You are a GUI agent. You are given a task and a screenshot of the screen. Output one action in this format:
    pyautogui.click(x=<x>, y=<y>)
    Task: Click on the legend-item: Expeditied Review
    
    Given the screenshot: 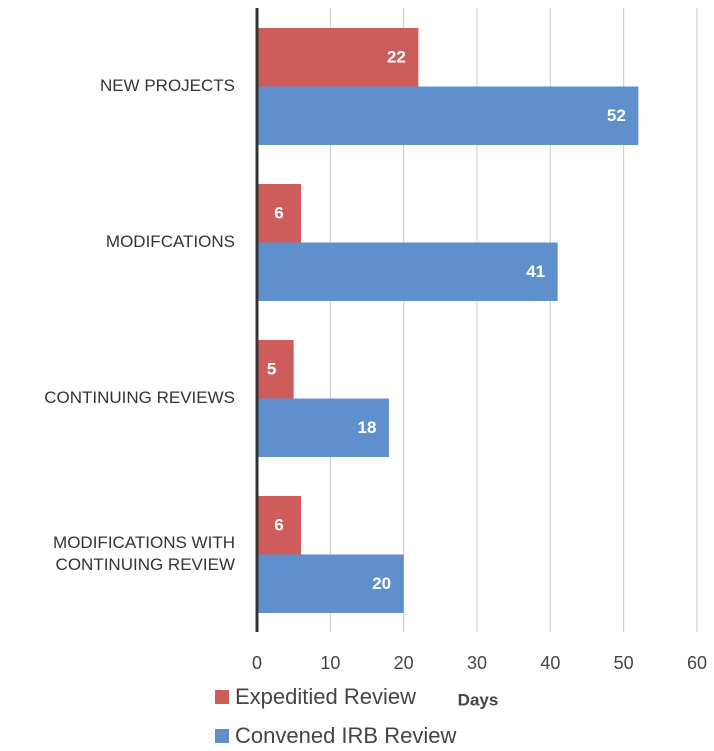 What is the action you would take?
    pyautogui.click(x=315, y=697)
    